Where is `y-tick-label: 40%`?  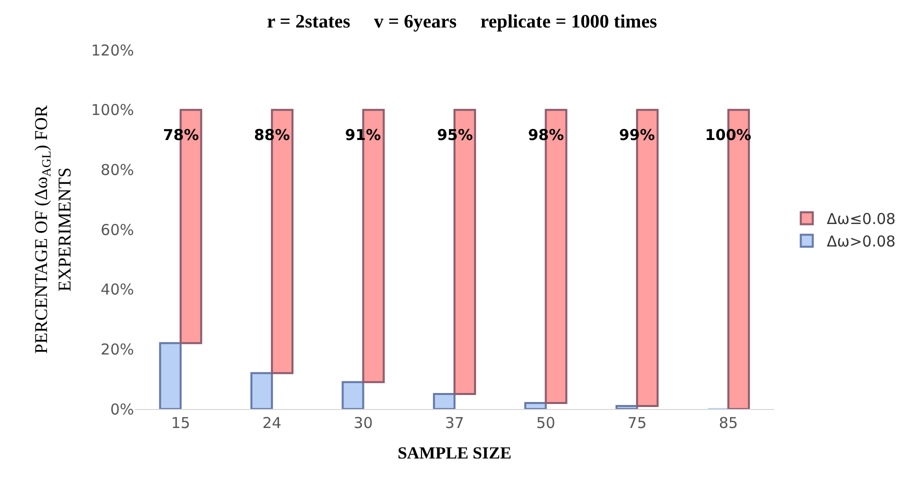
y-tick-label: 40% is located at coordinates (117, 289).